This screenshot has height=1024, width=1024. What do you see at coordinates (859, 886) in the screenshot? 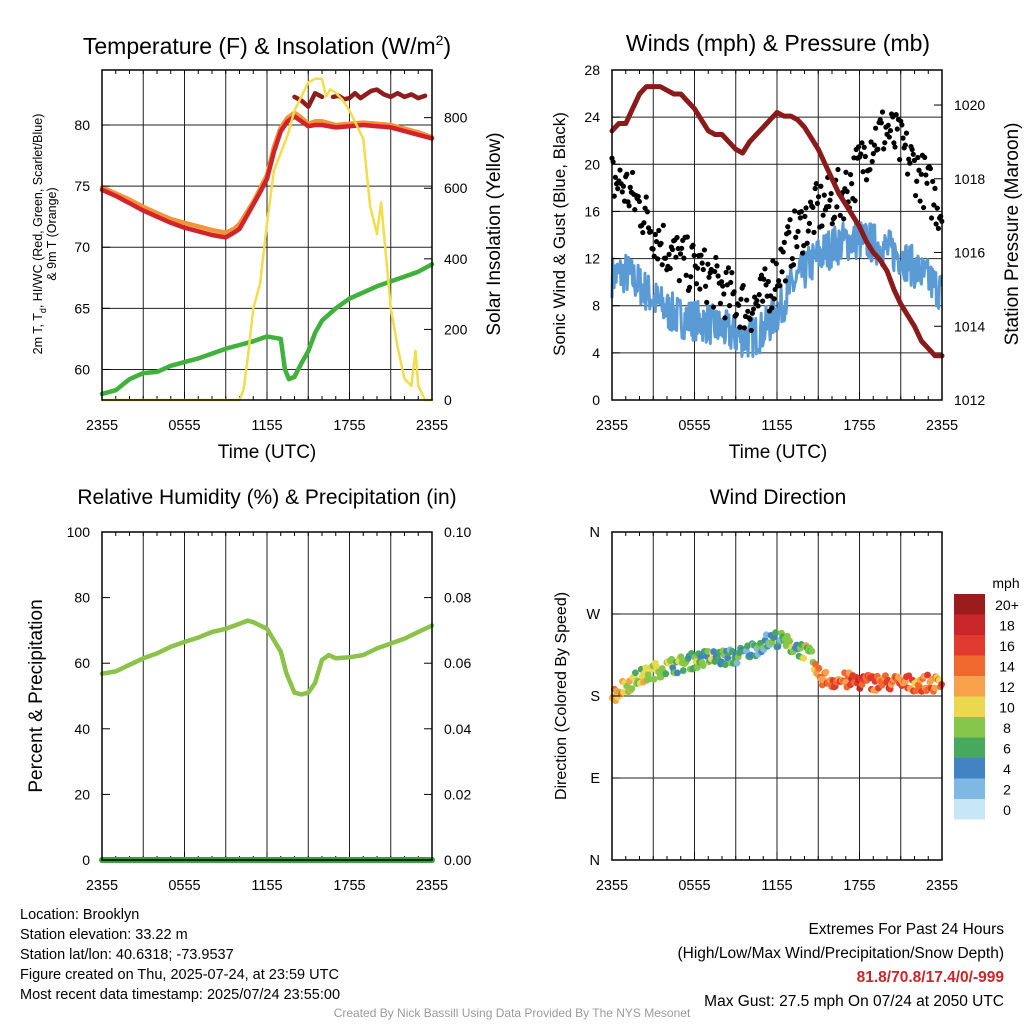
I see `direction-x-tick-label: 1755` at bounding box center [859, 886].